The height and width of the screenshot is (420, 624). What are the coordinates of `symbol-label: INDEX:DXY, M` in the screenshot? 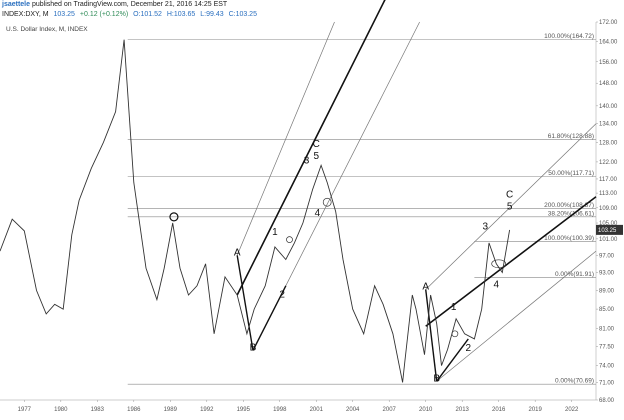 It's located at (25, 14).